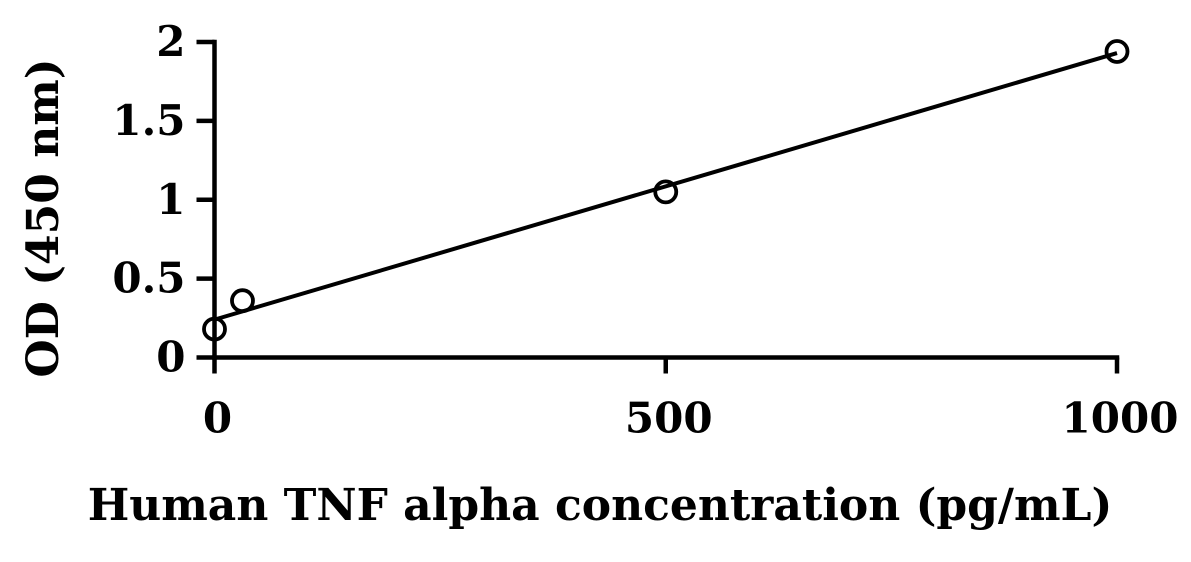  I want to click on y-tick-label: 1, so click(170, 199).